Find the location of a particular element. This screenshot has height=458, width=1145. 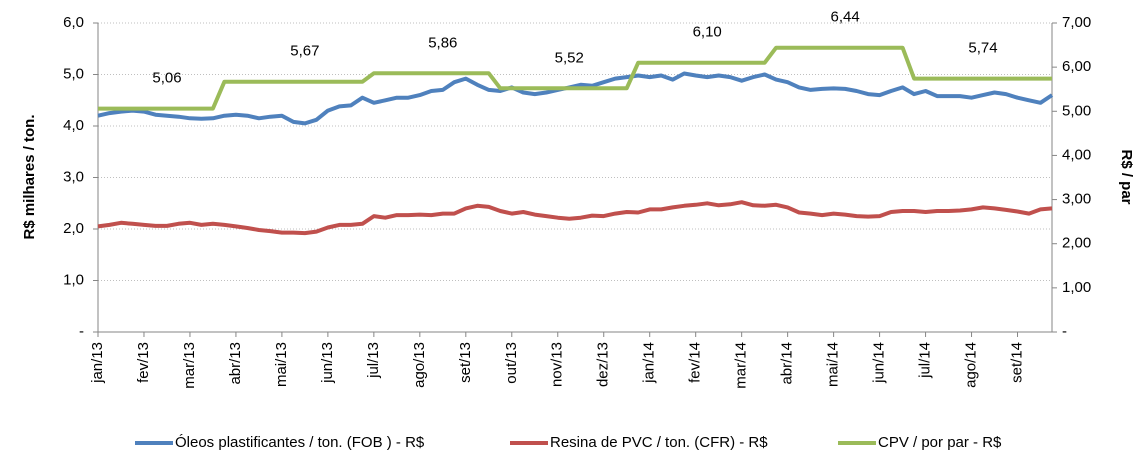

x-tick-label: jul/14 is located at coordinates (925, 360).